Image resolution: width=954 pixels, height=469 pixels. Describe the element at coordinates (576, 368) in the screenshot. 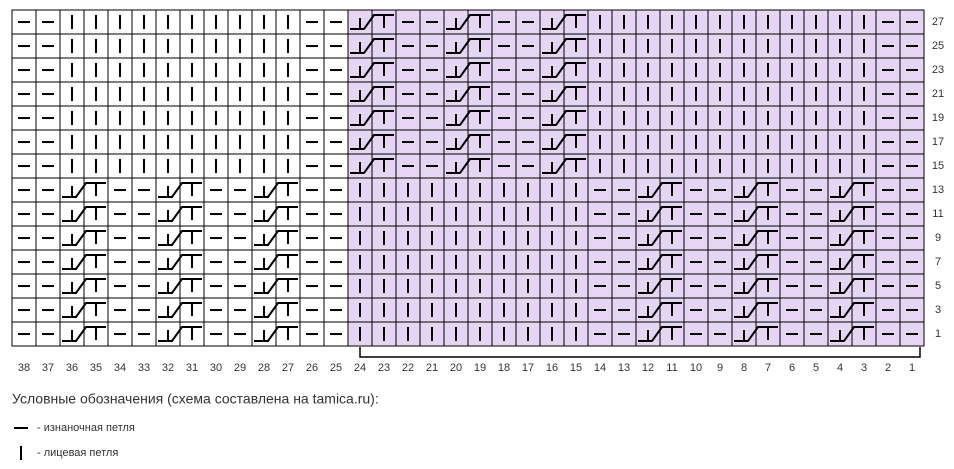

I see `column-number: 15` at that location.